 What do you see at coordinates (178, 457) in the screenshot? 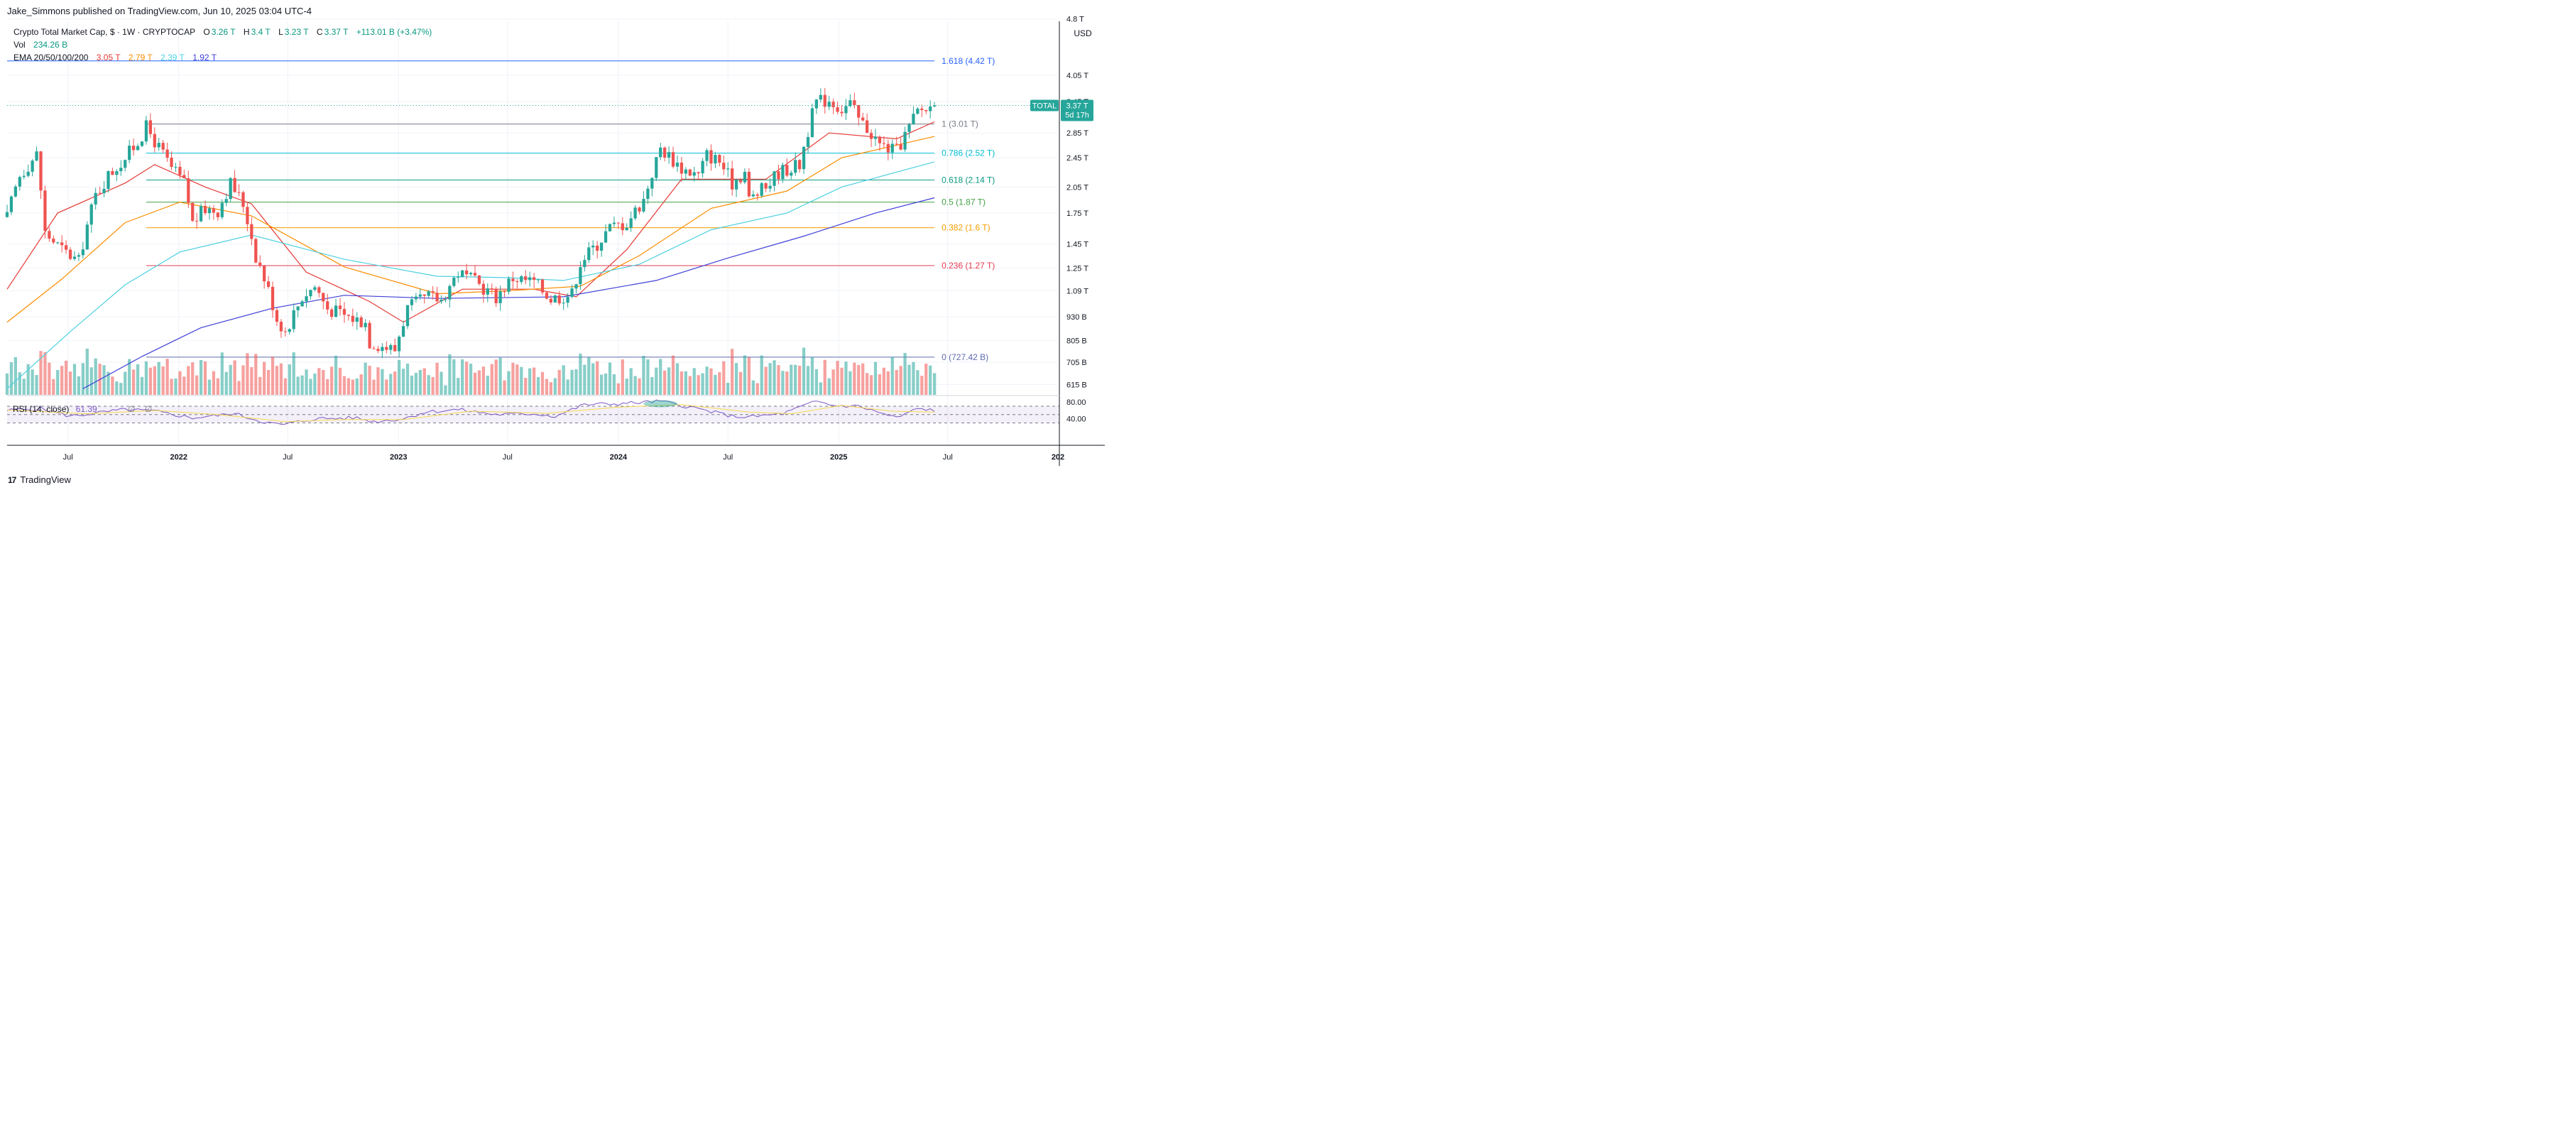
I see `x-tick-label: 2022` at bounding box center [178, 457].